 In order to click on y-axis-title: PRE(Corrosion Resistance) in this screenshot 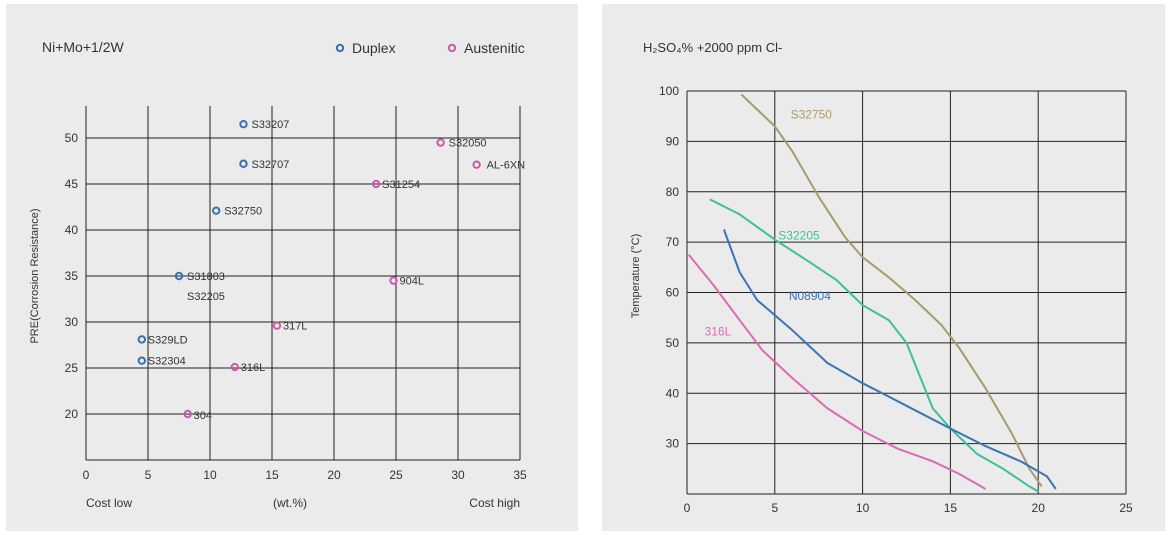, I will do `click(35, 275)`.